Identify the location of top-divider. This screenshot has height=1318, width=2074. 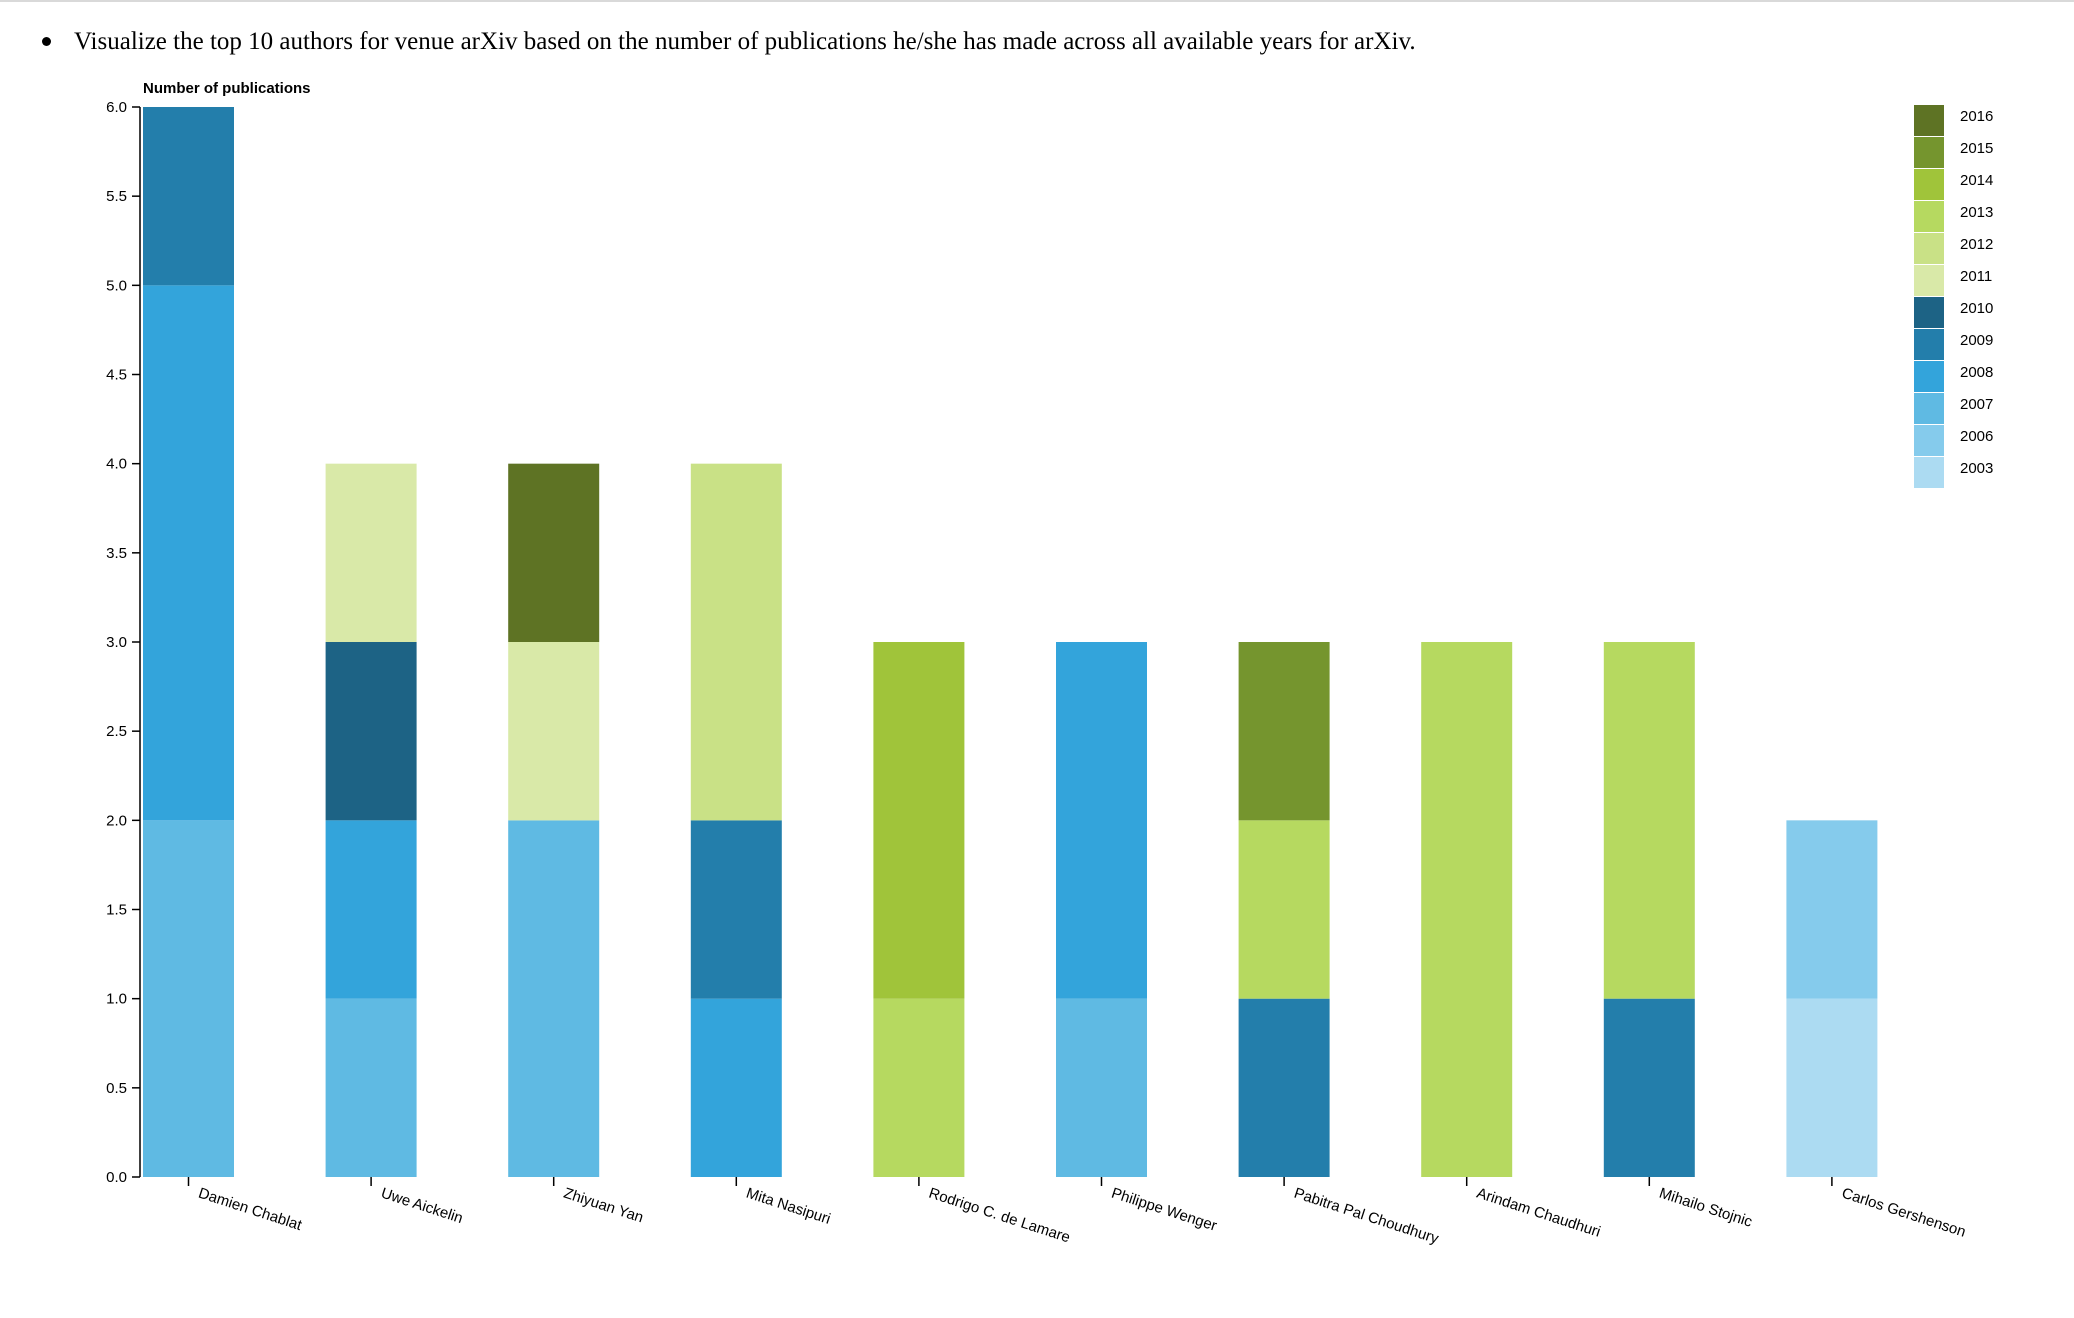
(1037, 1).